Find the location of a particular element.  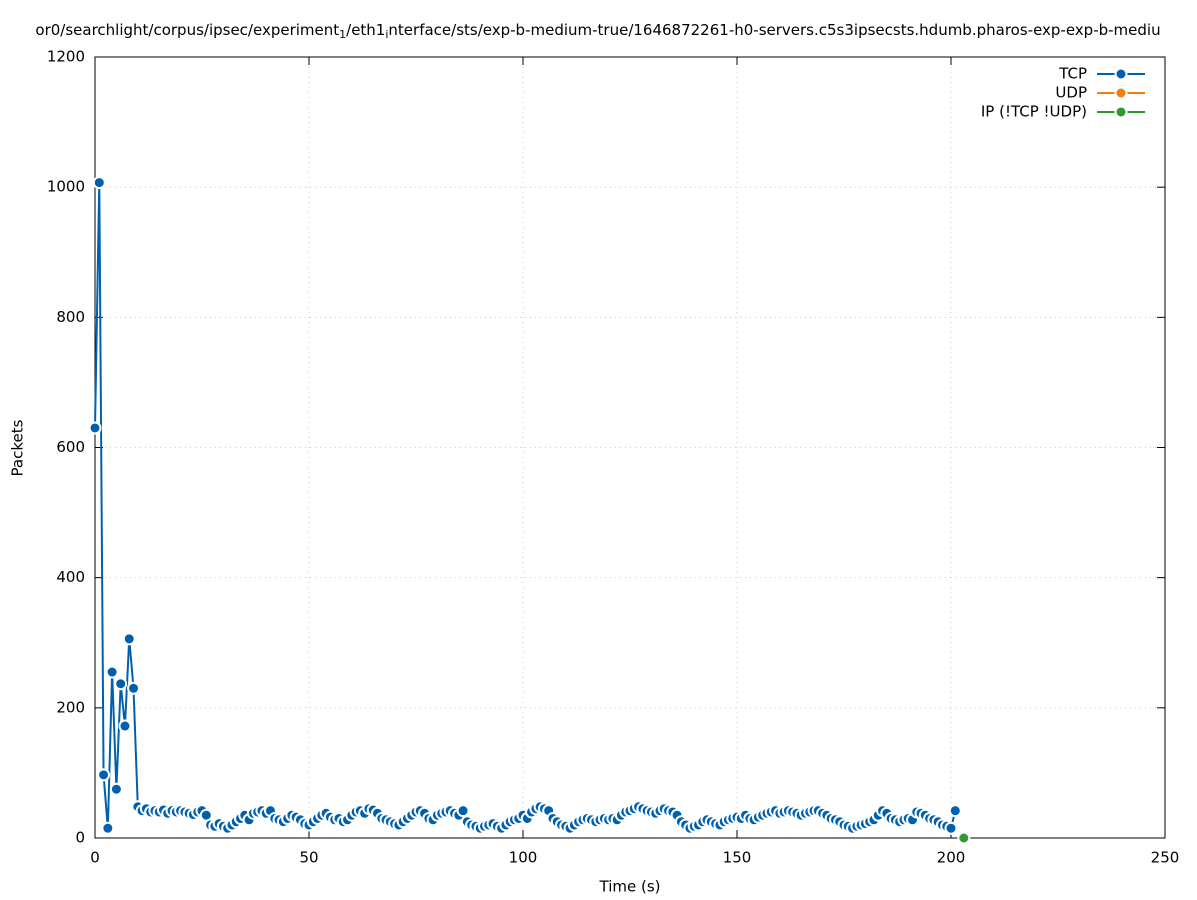

x-axis-label: Time (s) is located at coordinates (630, 887).